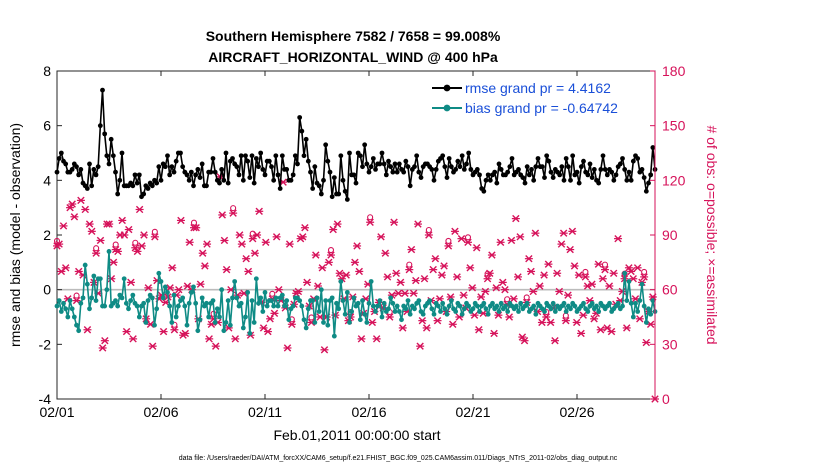 This screenshot has width=830, height=470. What do you see at coordinates (674, 126) in the screenshot?
I see `y-right-tick-label: 150` at bounding box center [674, 126].